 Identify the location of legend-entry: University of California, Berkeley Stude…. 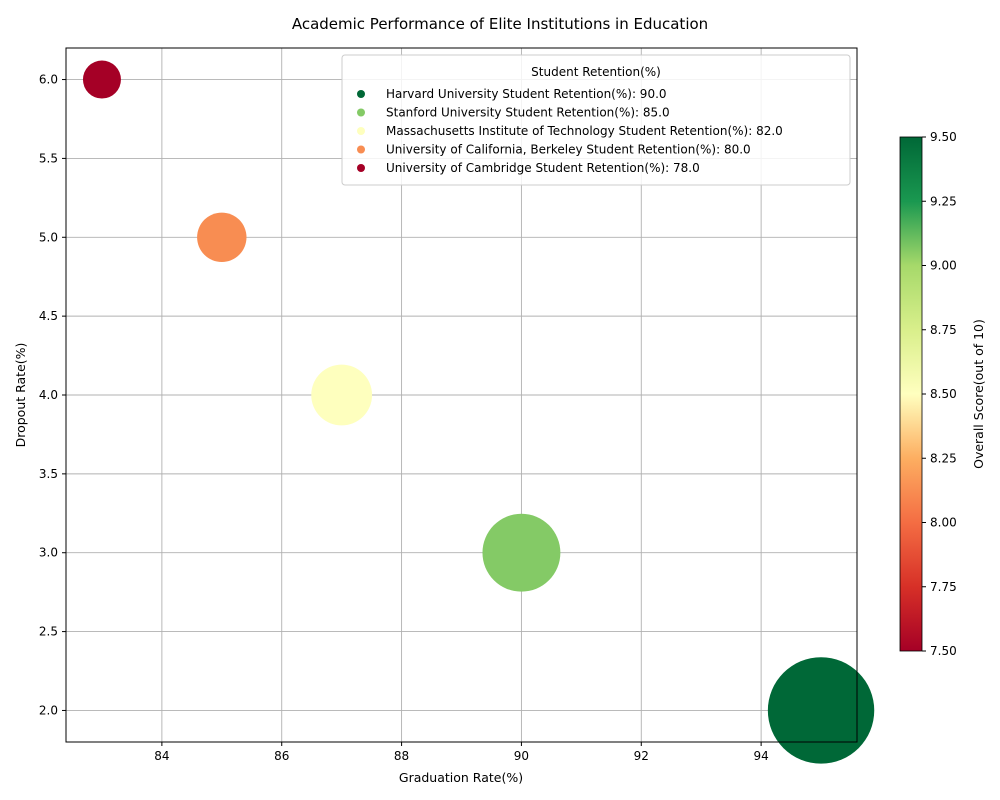
(568, 150).